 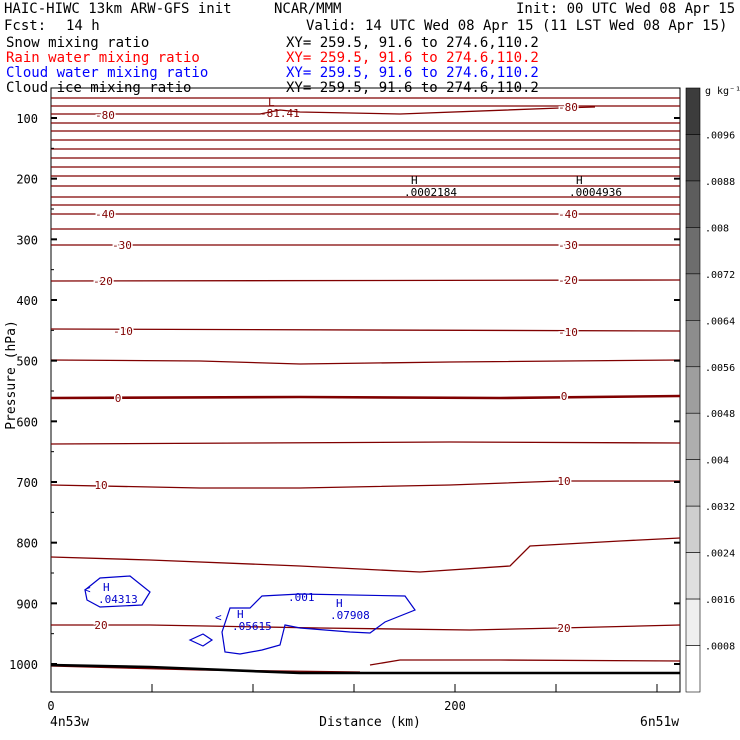 What do you see at coordinates (25, 26) in the screenshot?
I see `fcst-label: Fcst:` at bounding box center [25, 26].